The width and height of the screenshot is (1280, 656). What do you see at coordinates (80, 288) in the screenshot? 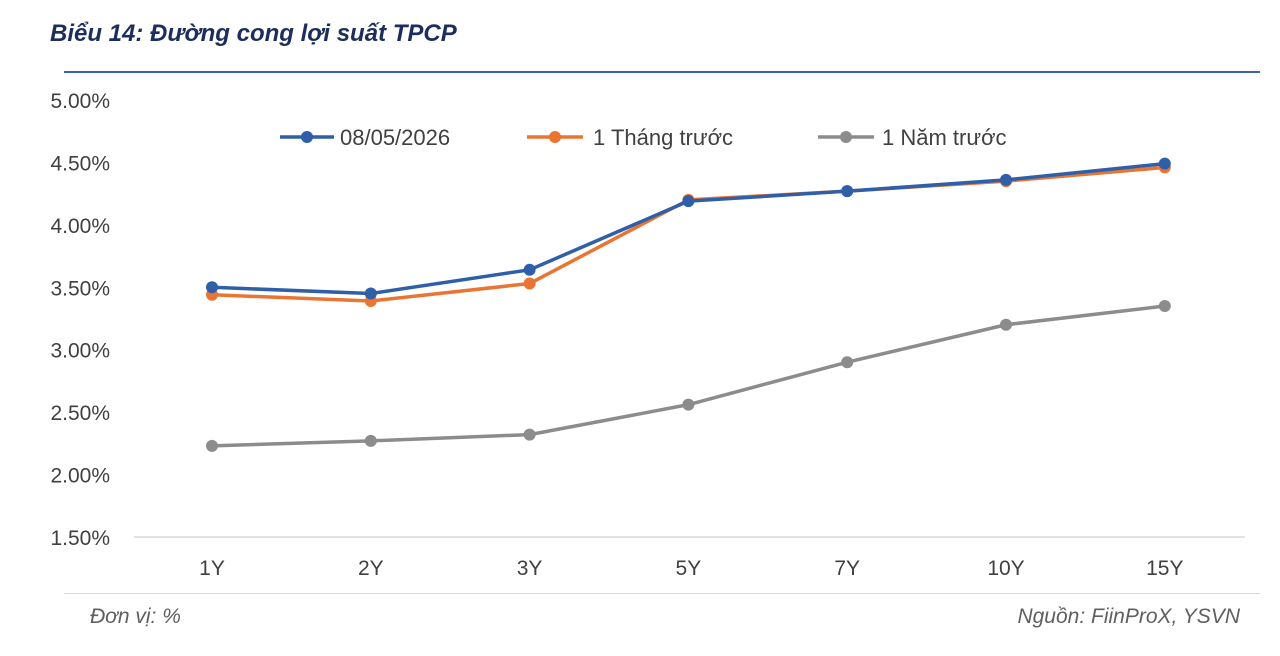
I see `y-tick-label: 3.50%` at bounding box center [80, 288].